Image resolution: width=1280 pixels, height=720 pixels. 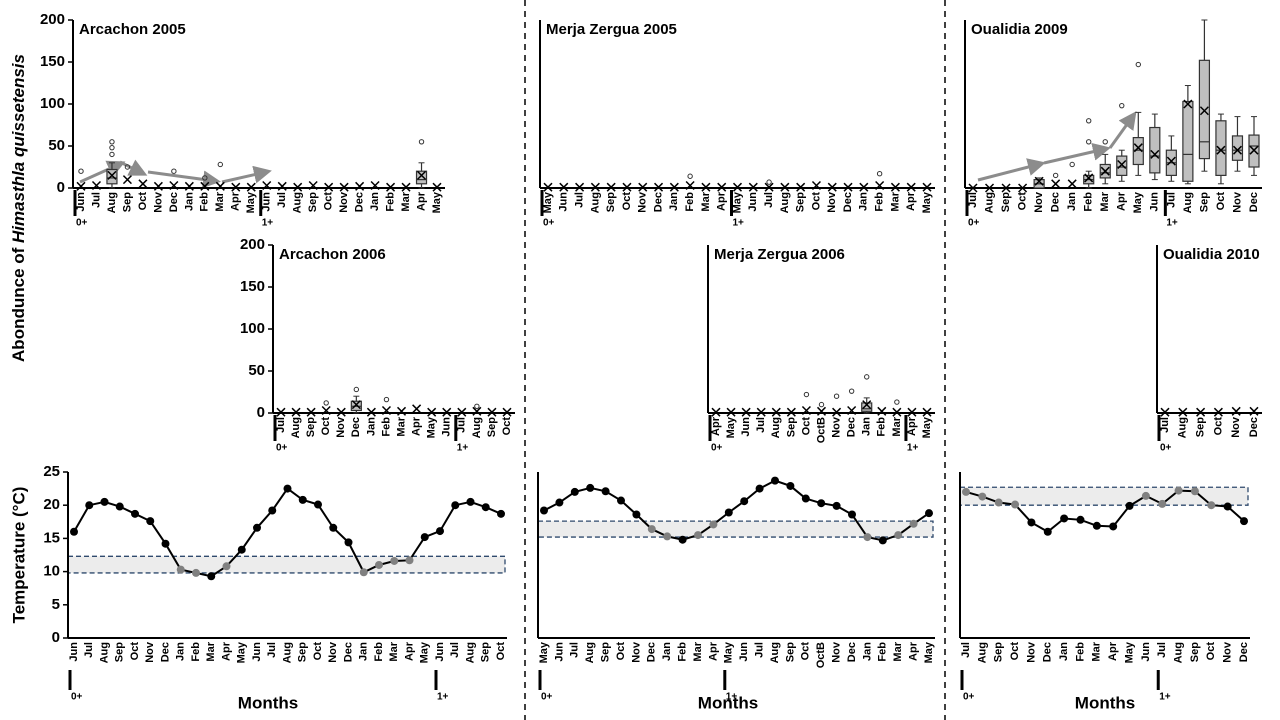 What do you see at coordinates (608, 150) in the screenshot?
I see `trend-arrows` at bounding box center [608, 150].